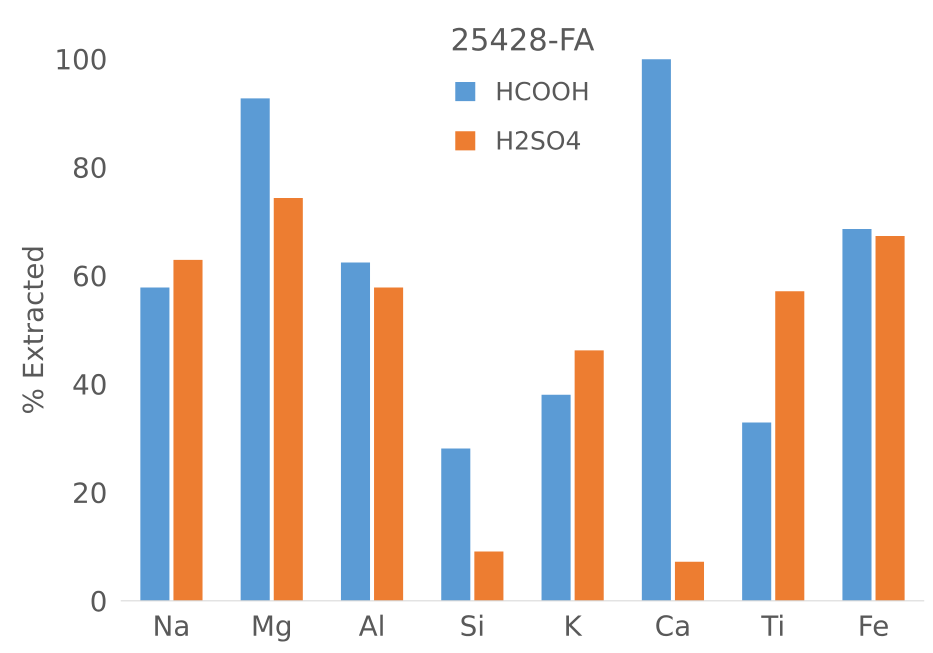  I want to click on x-tick-label: Ti, so click(772, 625).